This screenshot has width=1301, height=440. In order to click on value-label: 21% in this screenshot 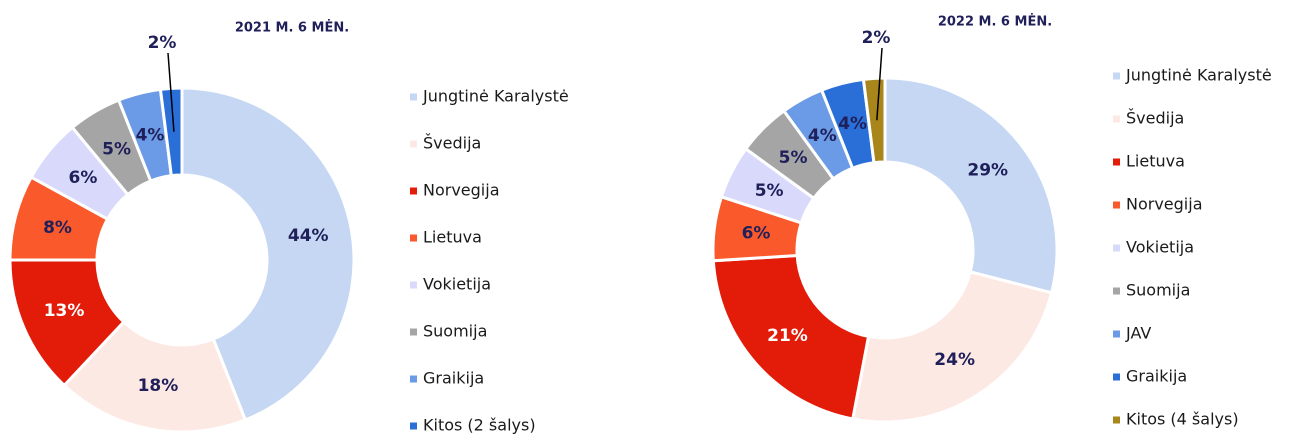, I will do `click(787, 336)`.